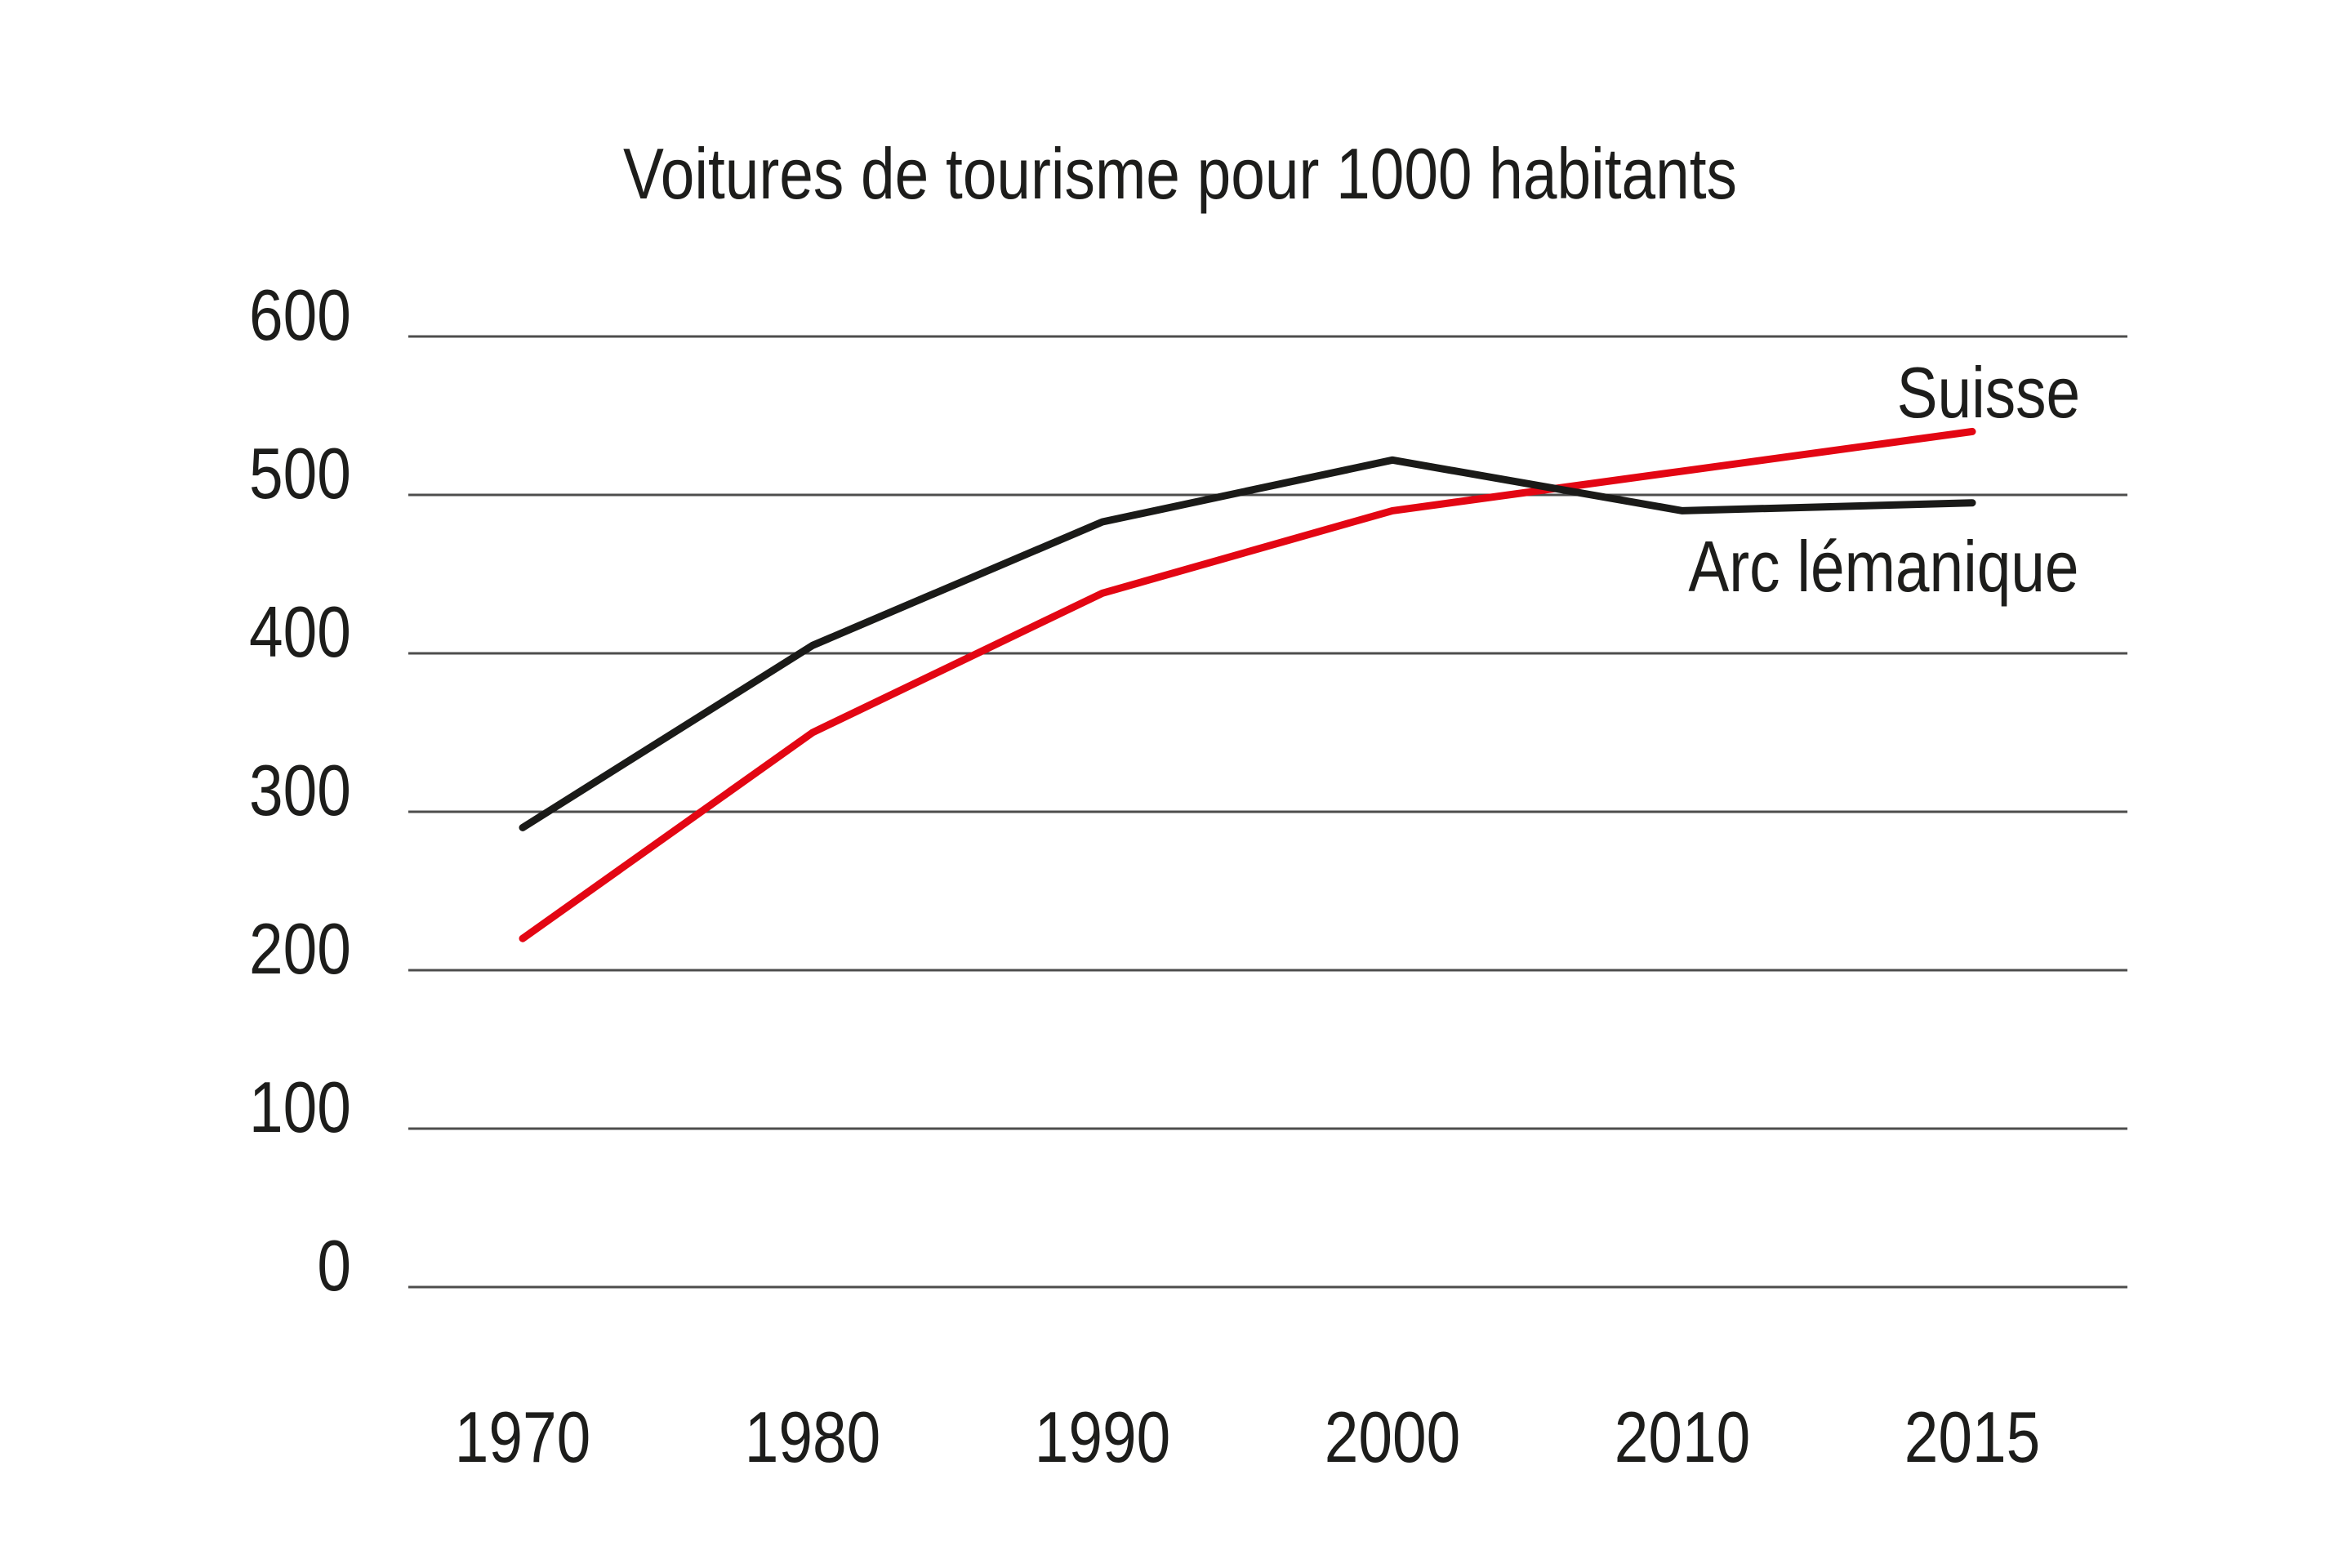  I want to click on y-tick-label-100: 100, so click(300, 1107).